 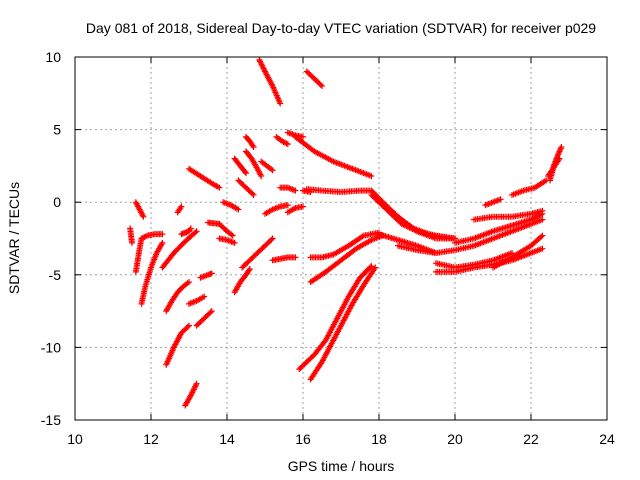 What do you see at coordinates (51, 347) in the screenshot?
I see `y-tick-label: -10` at bounding box center [51, 347].